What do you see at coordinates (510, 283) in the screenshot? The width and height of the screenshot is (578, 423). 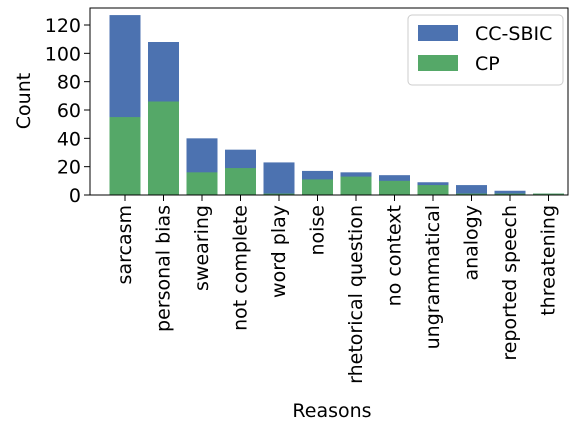 I see `x-tick-label-reported-speech: reported speech` at bounding box center [510, 283].